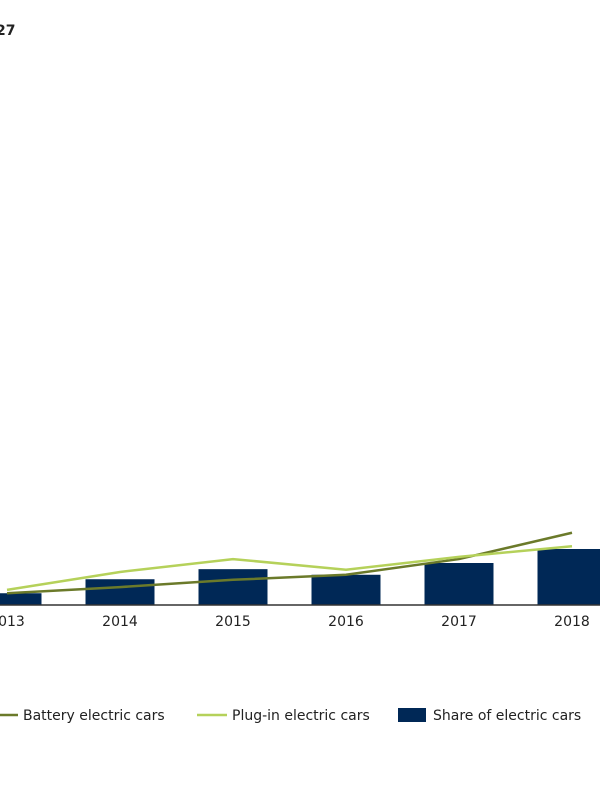 This screenshot has width=600, height=800. I want to click on x-tick-label: 2017, so click(459, 622).